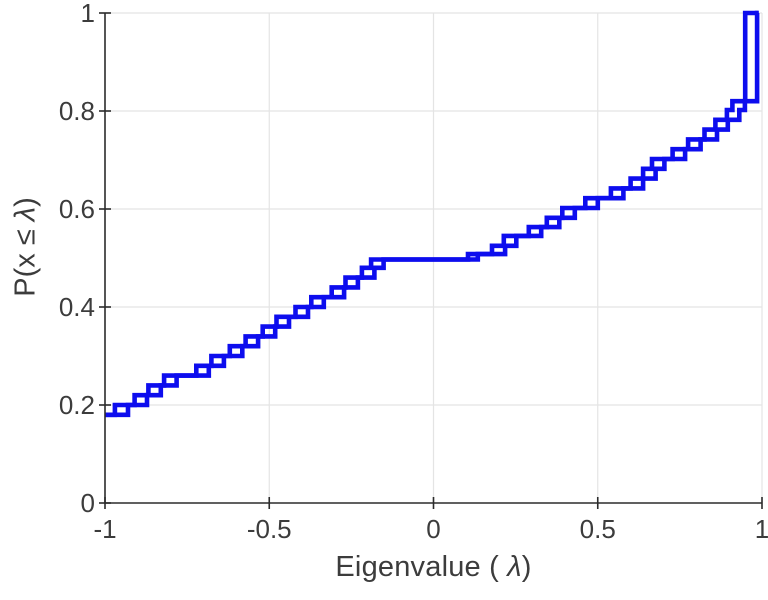 The width and height of the screenshot is (768, 600). Describe the element at coordinates (88, 14) in the screenshot. I see `y-tick-label: 1` at that location.